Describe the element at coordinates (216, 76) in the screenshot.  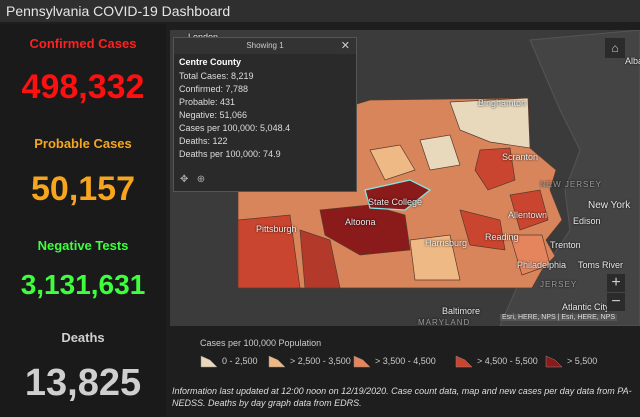
I see `popup-line: Total Cases: 8,219` at that location.